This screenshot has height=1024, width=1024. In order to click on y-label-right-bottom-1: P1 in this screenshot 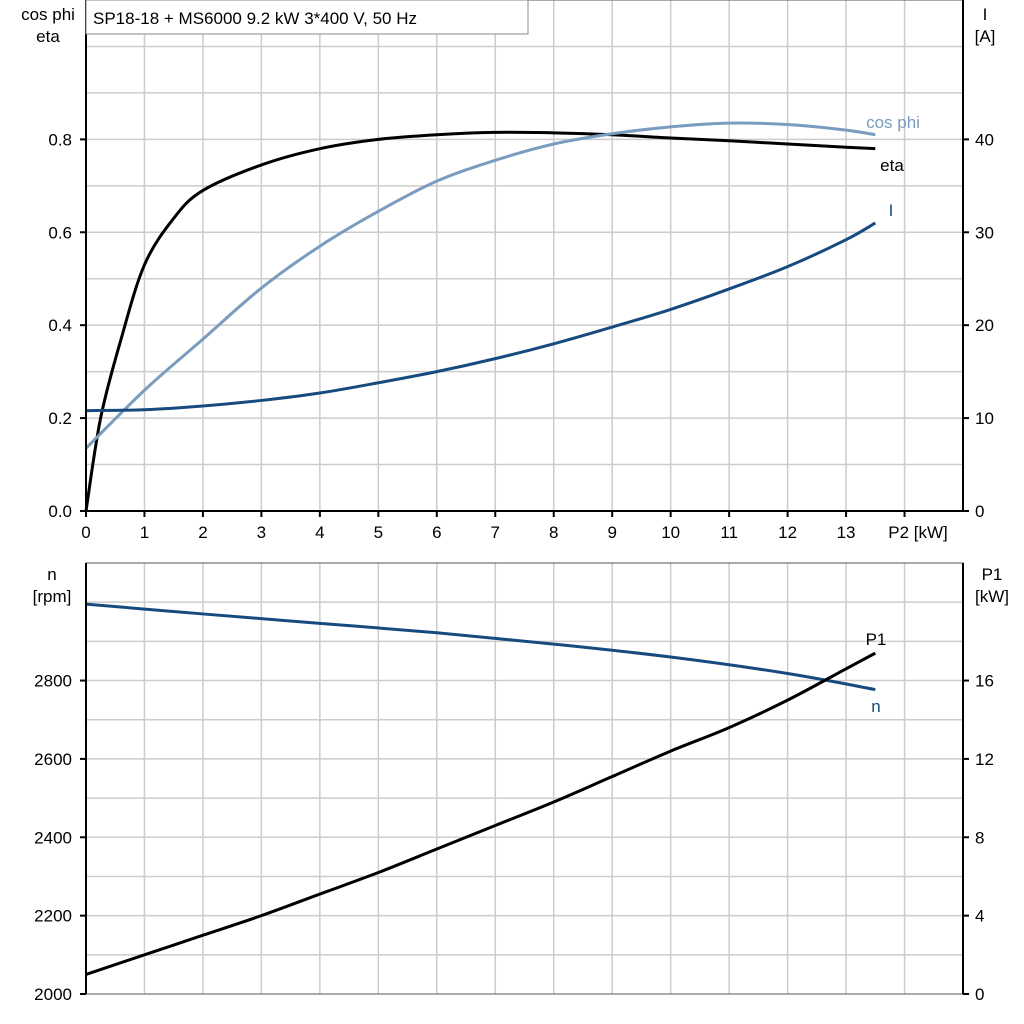, I will do `click(992, 574)`.